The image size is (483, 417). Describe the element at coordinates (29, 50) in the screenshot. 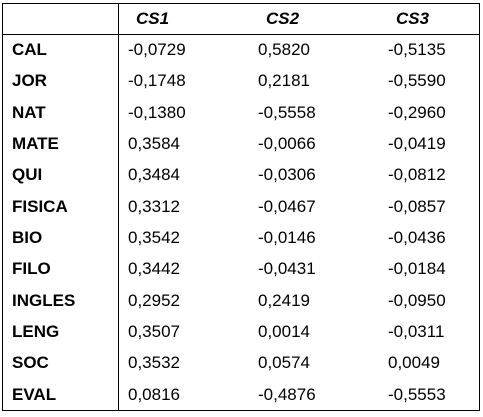

I see `row-label: CAL` at that location.